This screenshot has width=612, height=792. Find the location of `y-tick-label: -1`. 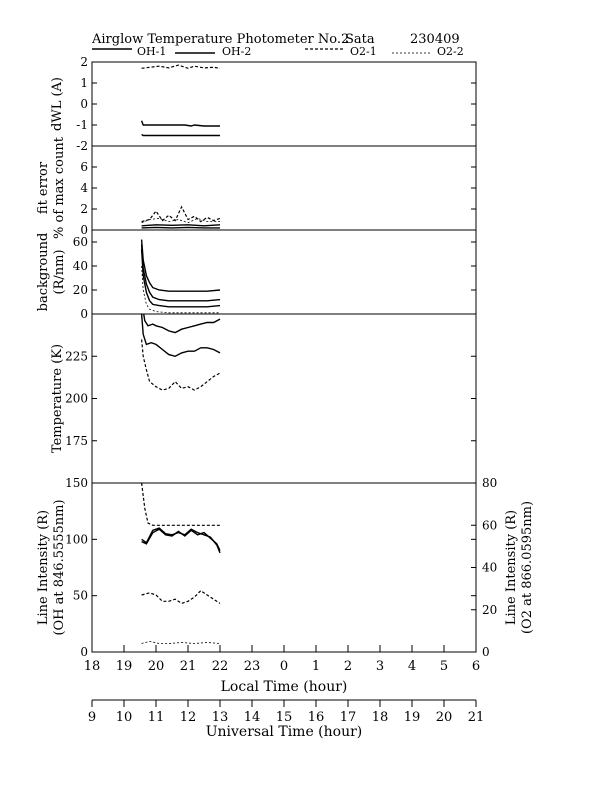

y-tick-label: -1 is located at coordinates (82, 125).